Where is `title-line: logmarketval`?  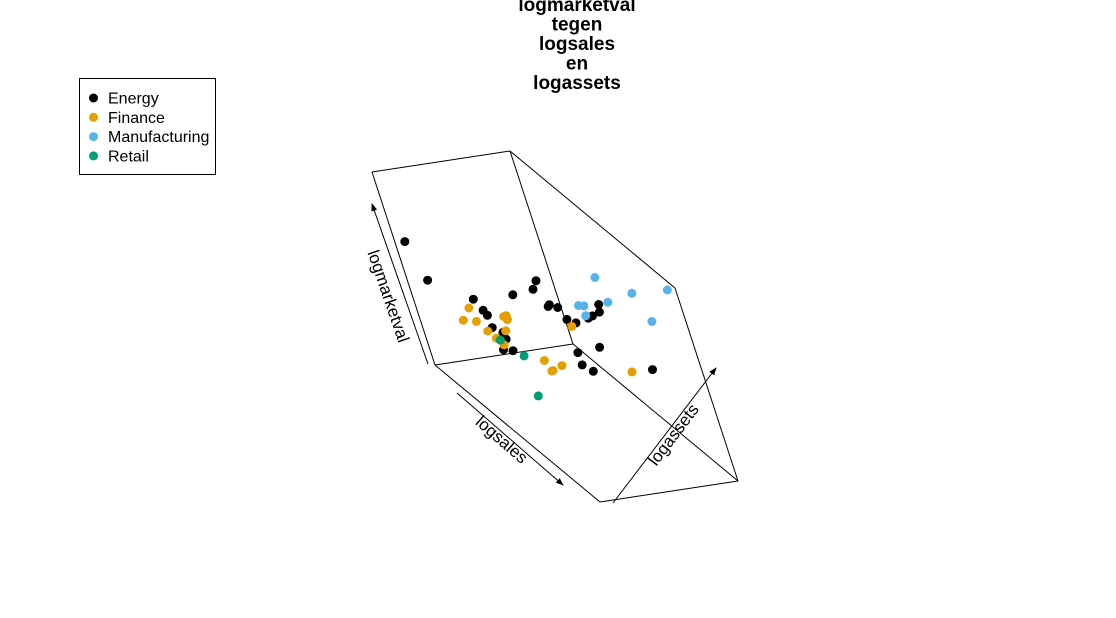
title-line: logmarketval is located at coordinates (576, 8).